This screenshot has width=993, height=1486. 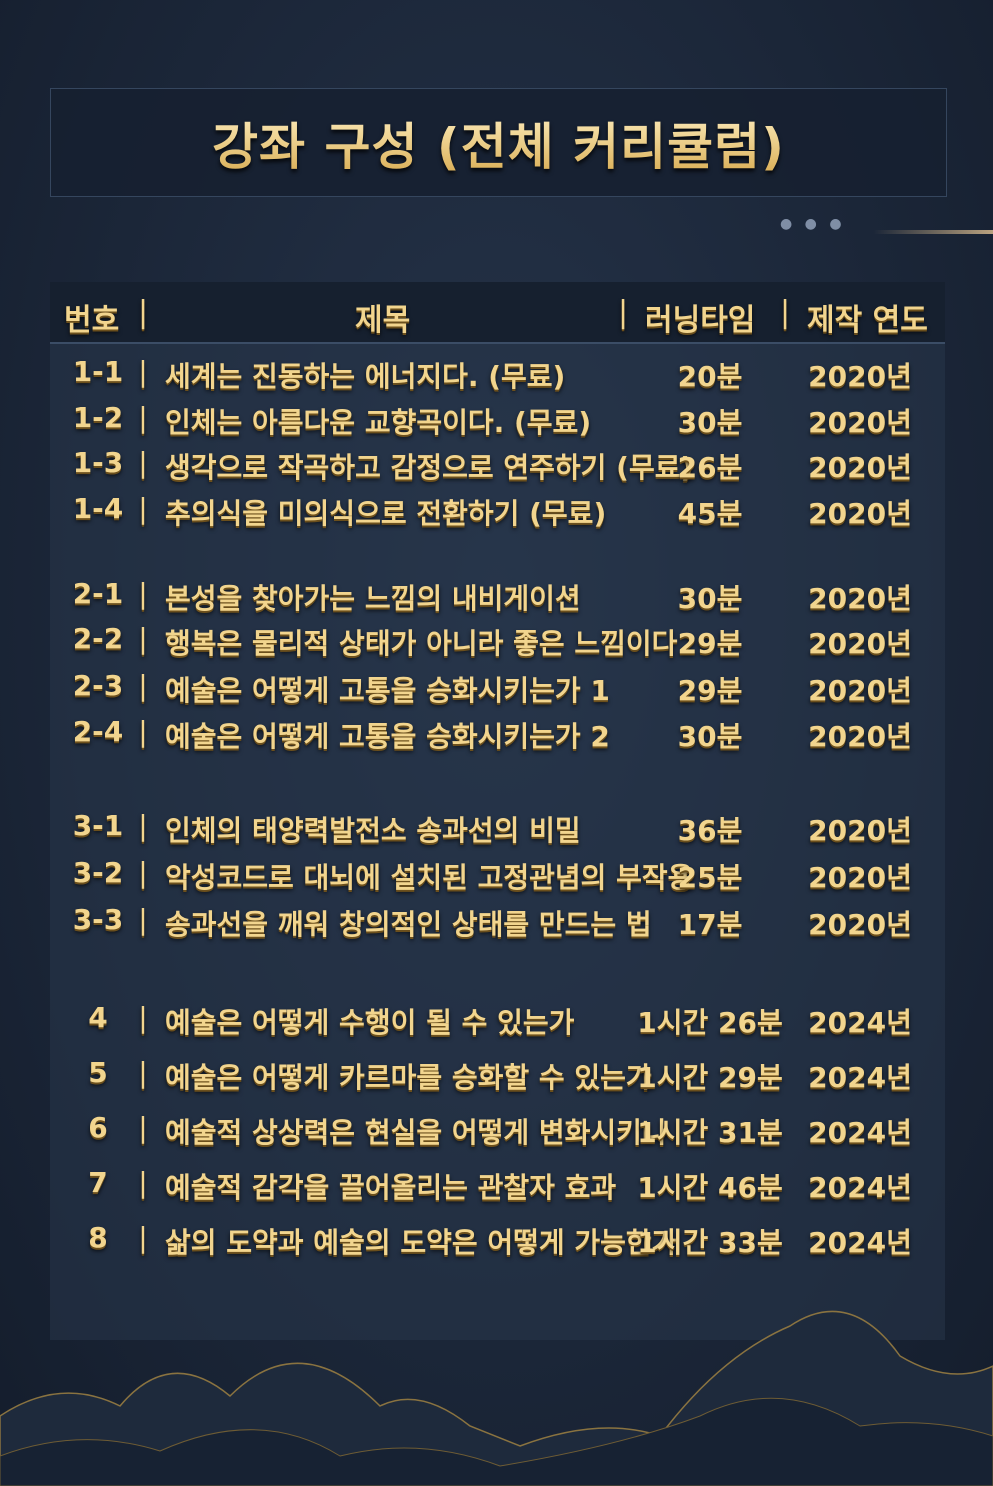 What do you see at coordinates (710, 467) in the screenshot?
I see `row-runtime: 26분` at bounding box center [710, 467].